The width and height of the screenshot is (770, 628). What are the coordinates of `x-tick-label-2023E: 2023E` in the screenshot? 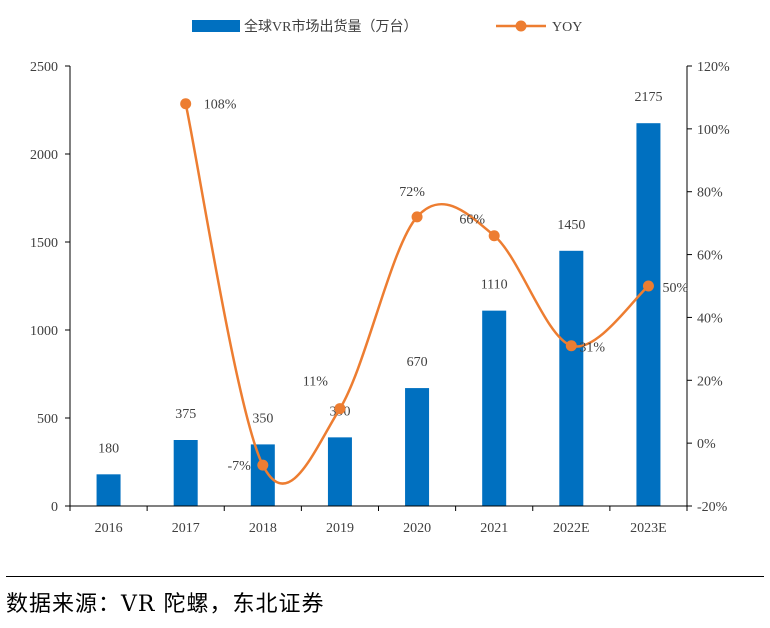 It's located at (648, 528).